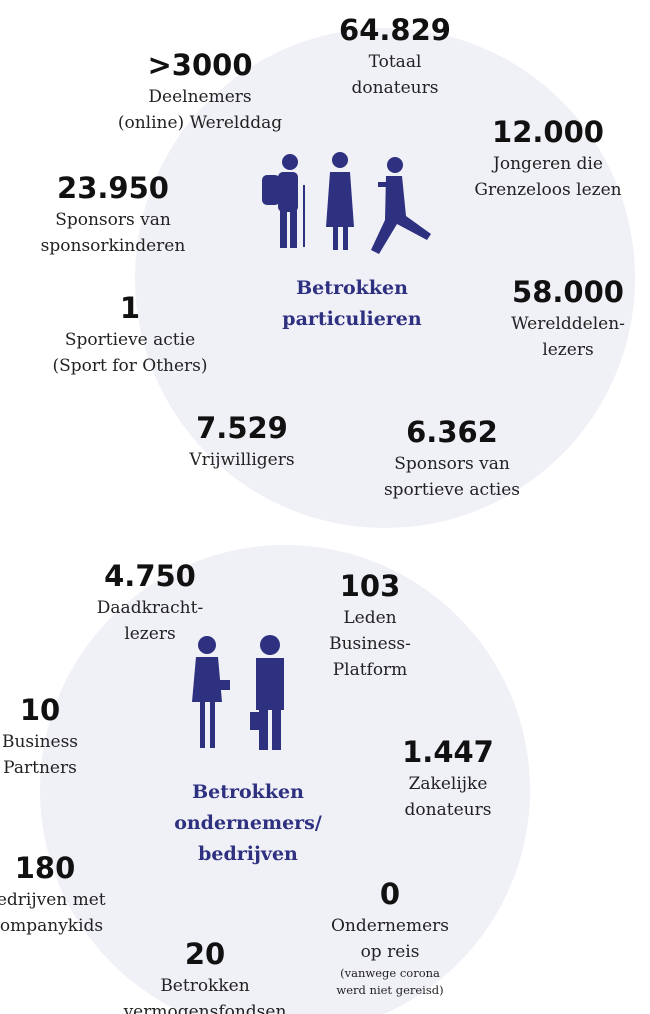  What do you see at coordinates (370, 644) in the screenshot?
I see `stat-label: Business-` at bounding box center [370, 644].